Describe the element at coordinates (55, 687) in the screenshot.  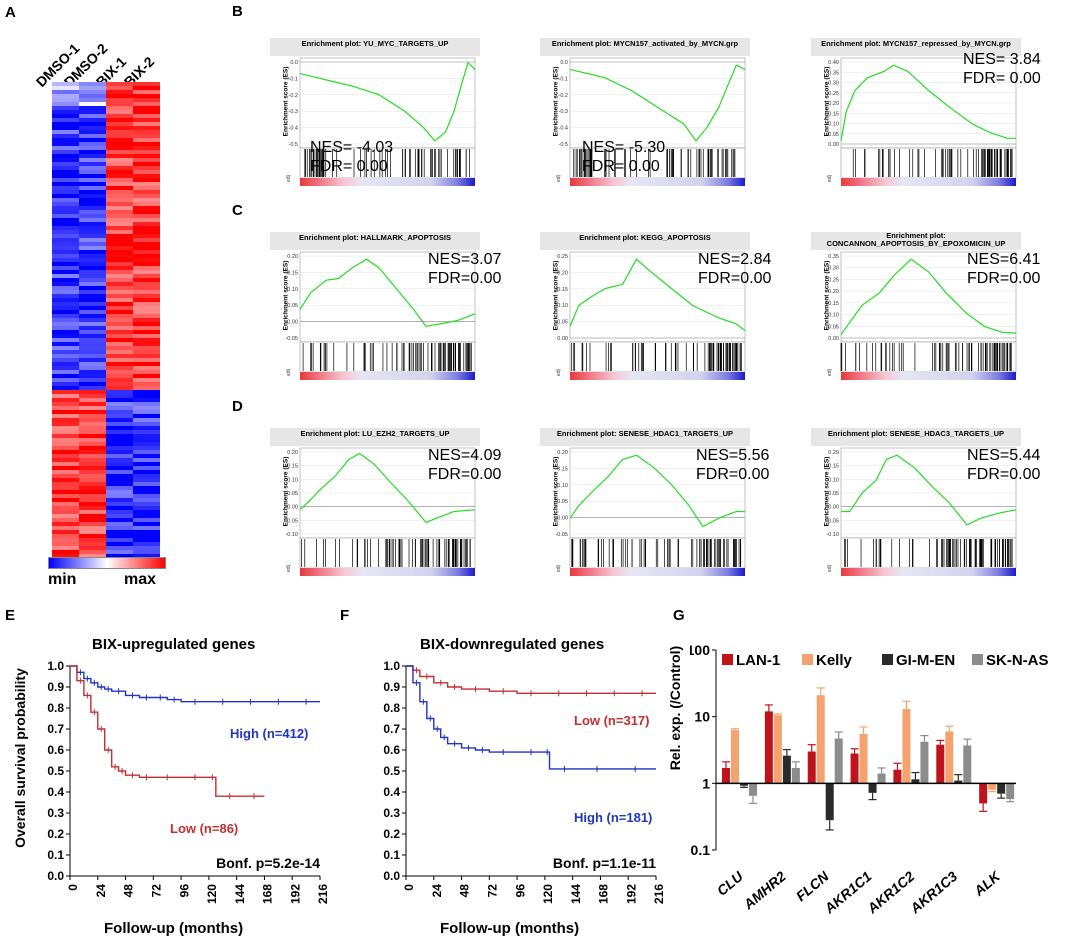
I see `km-y-tick-label: 0.9` at that location.